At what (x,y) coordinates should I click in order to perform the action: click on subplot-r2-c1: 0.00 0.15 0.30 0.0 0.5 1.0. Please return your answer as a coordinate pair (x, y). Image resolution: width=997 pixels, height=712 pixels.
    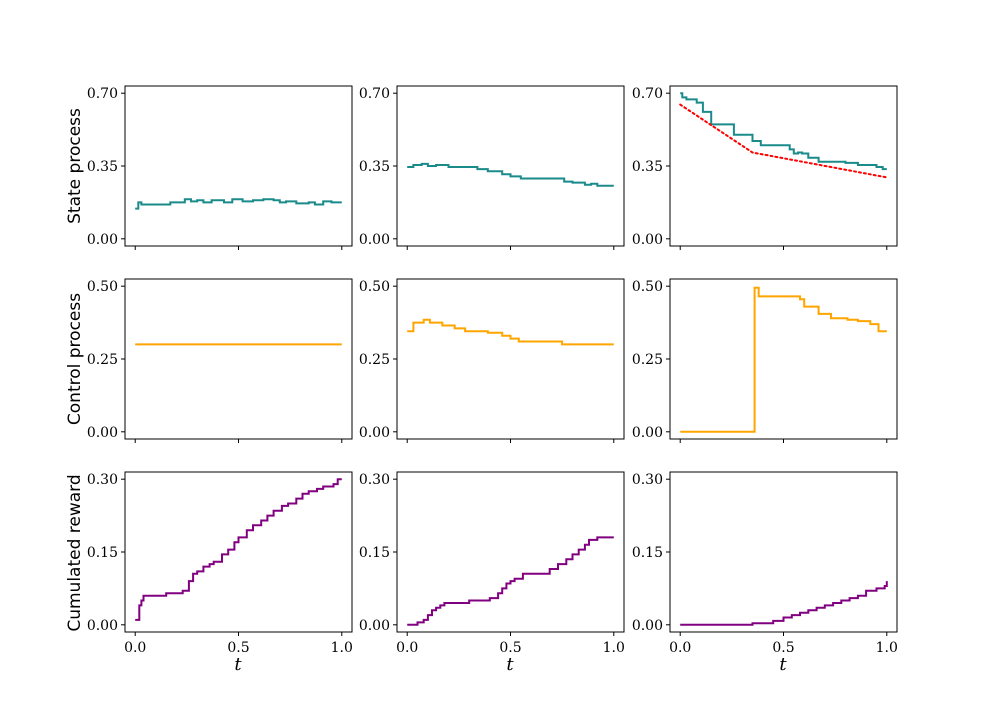
    Looking at the image, I should click on (492, 563).